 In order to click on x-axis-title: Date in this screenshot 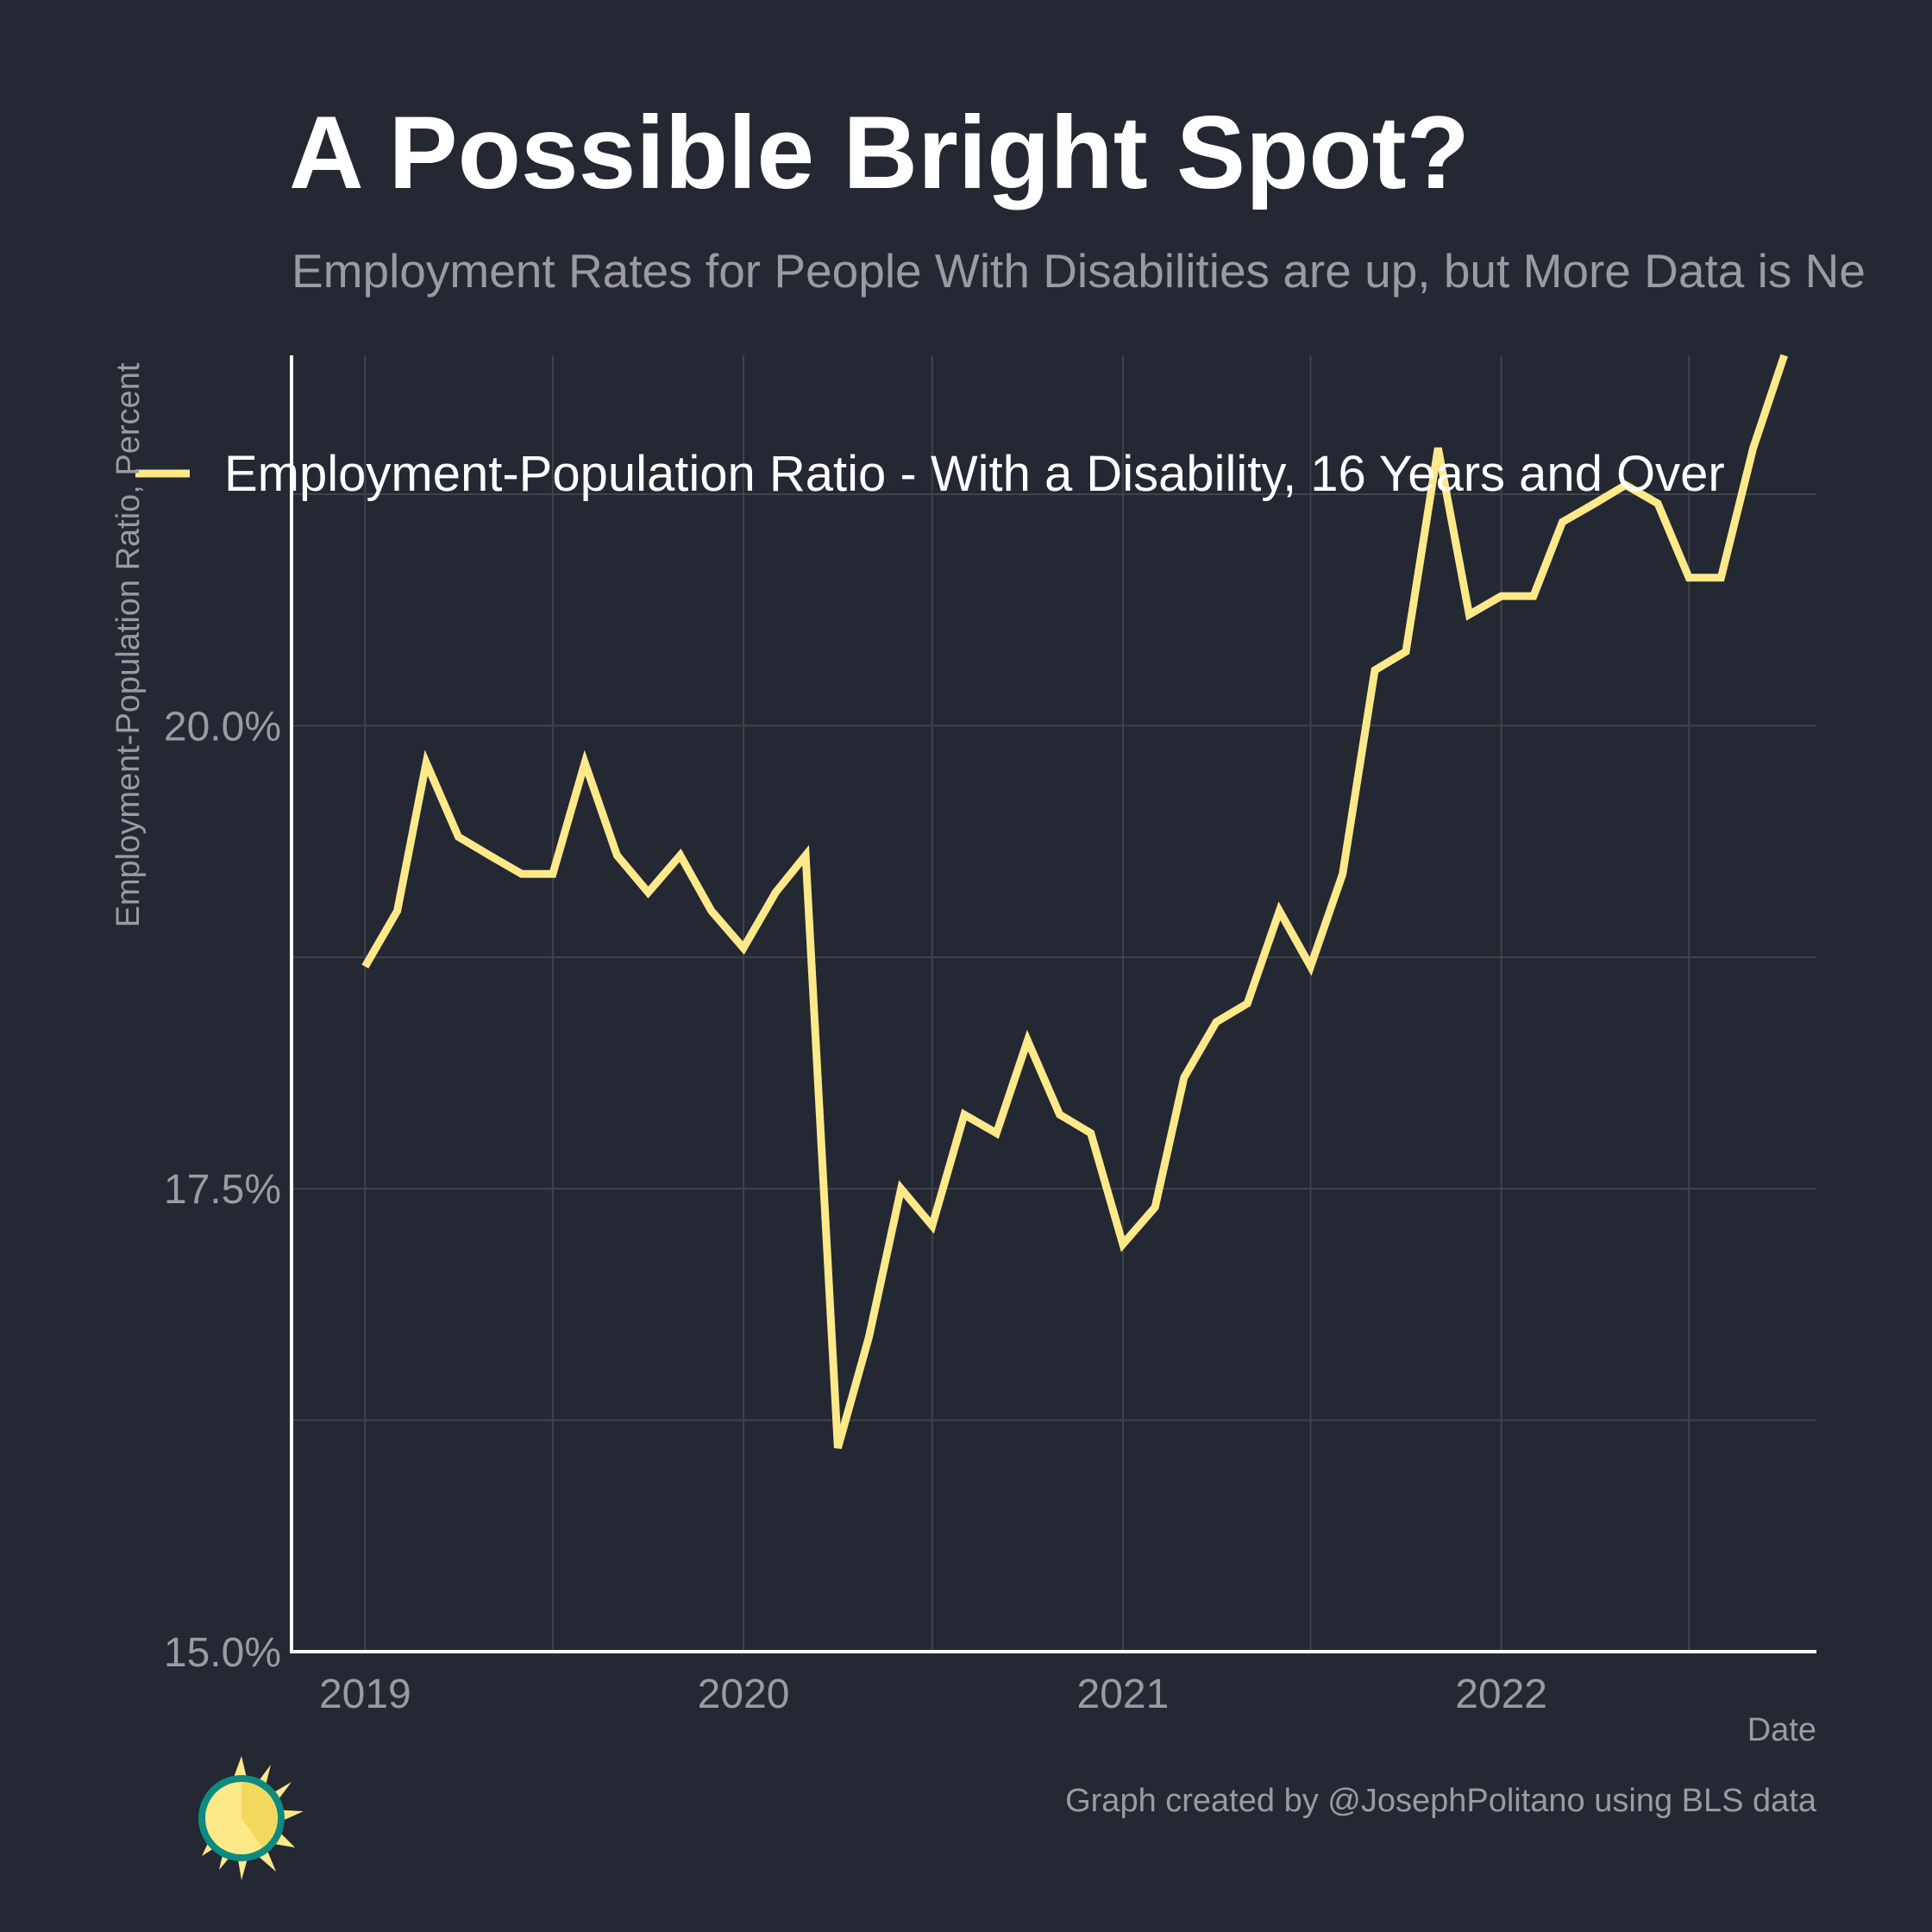, I will do `click(1781, 1730)`.